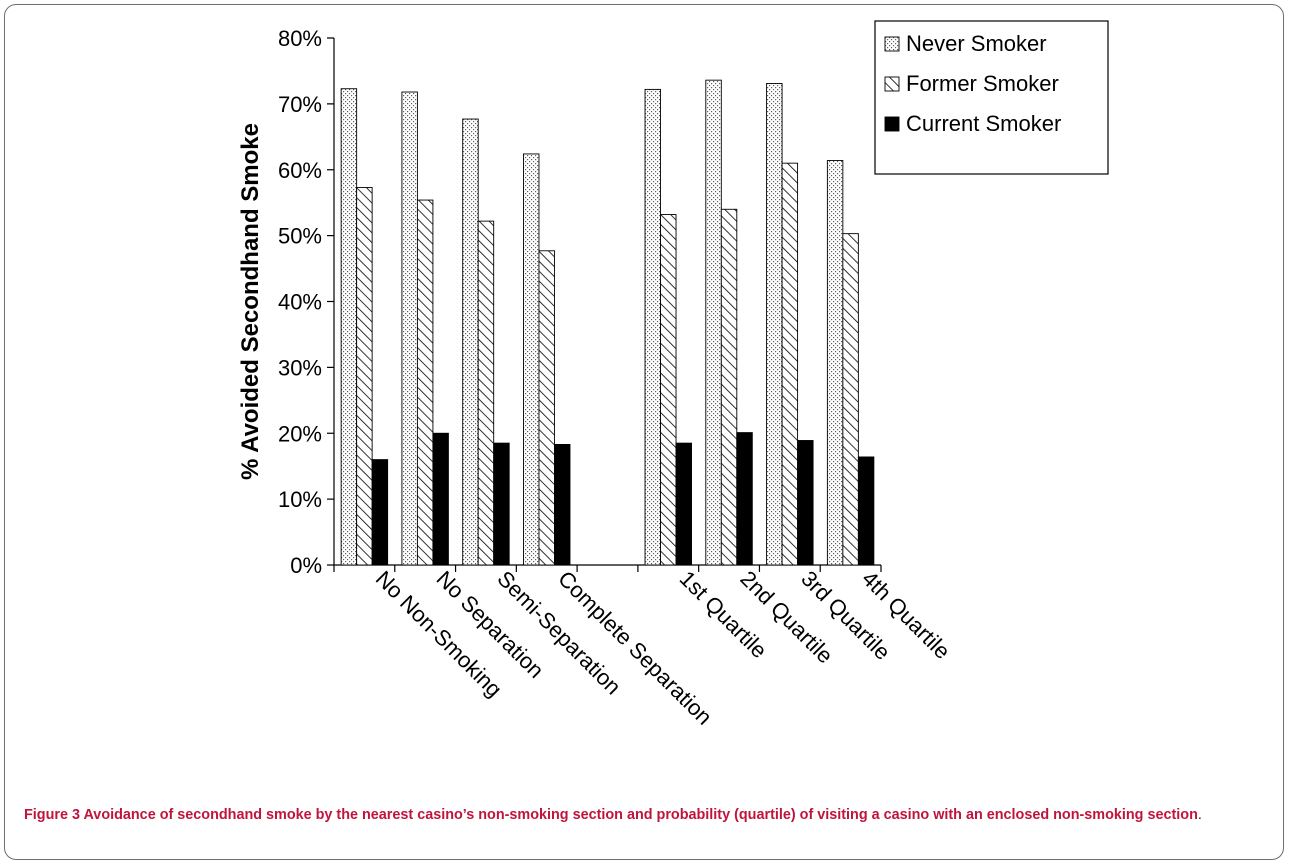  What do you see at coordinates (983, 123) in the screenshot?
I see `legend-label: Current Smoker` at bounding box center [983, 123].